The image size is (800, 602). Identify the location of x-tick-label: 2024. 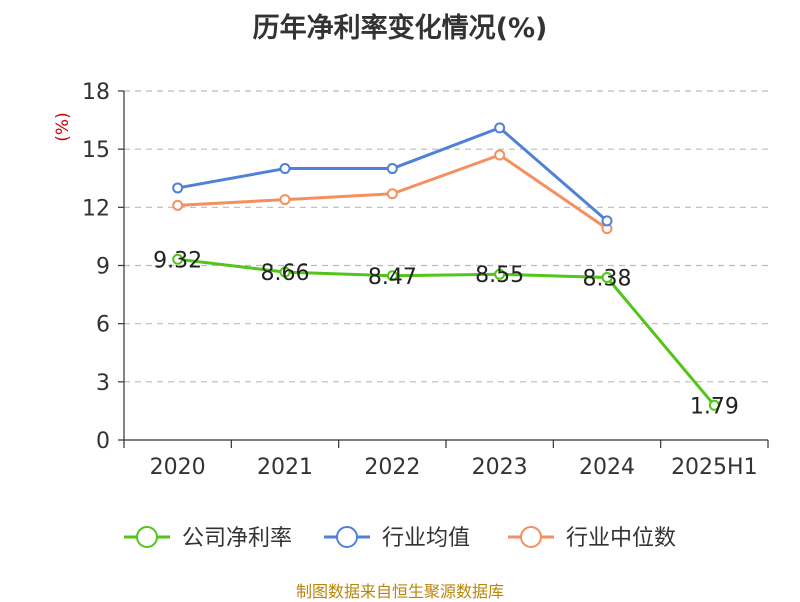
(607, 467).